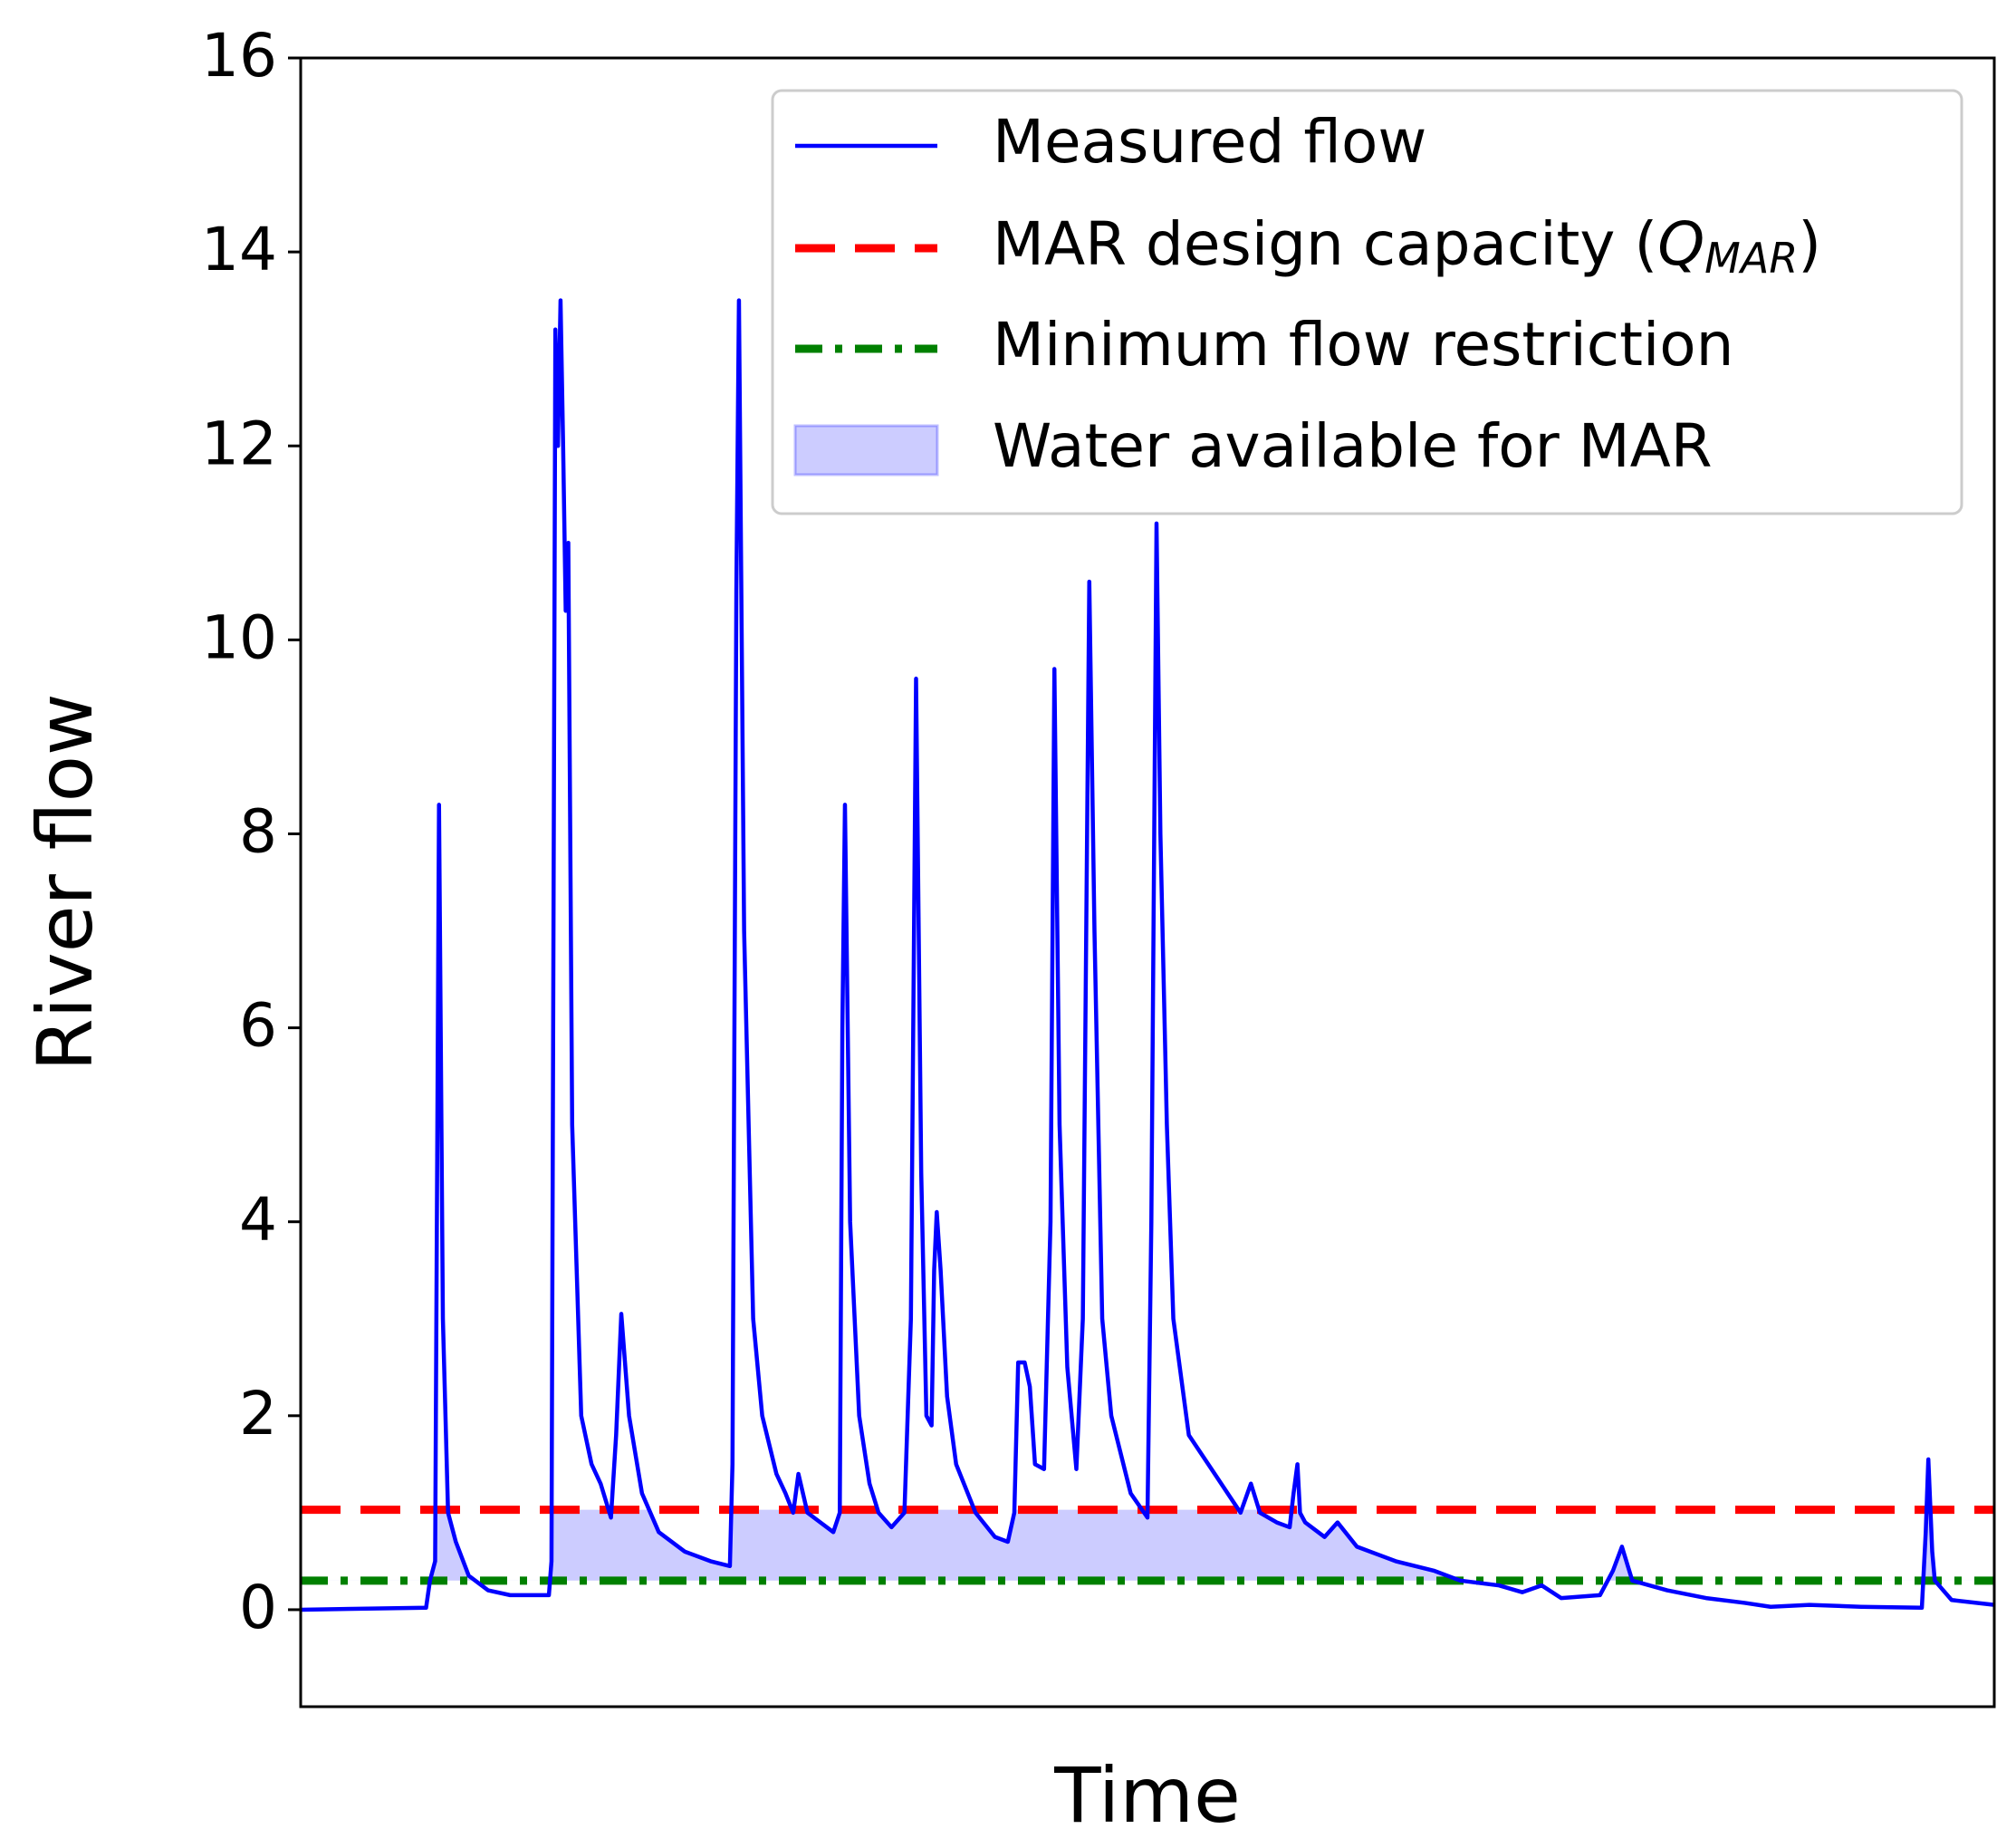 The width and height of the screenshot is (2016, 1848). I want to click on legend-label: Measured flow, so click(1210, 142).